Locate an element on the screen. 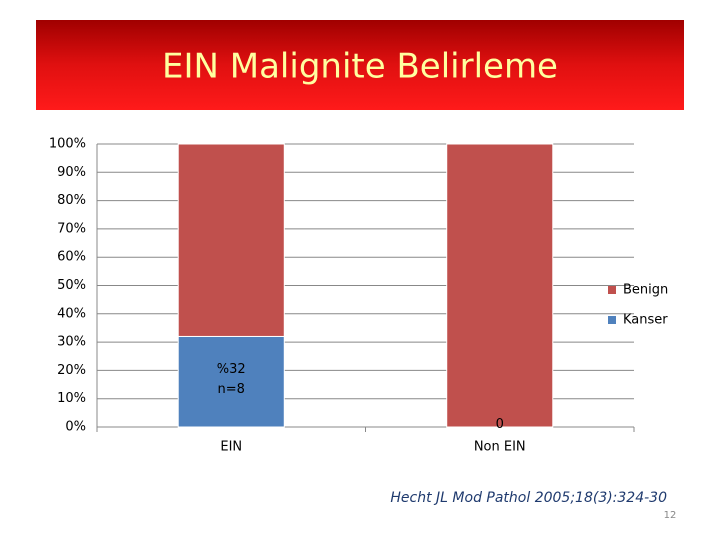 This screenshot has width=720, height=540. slide-title: EIN Malignite Belirleme is located at coordinates (360, 67).